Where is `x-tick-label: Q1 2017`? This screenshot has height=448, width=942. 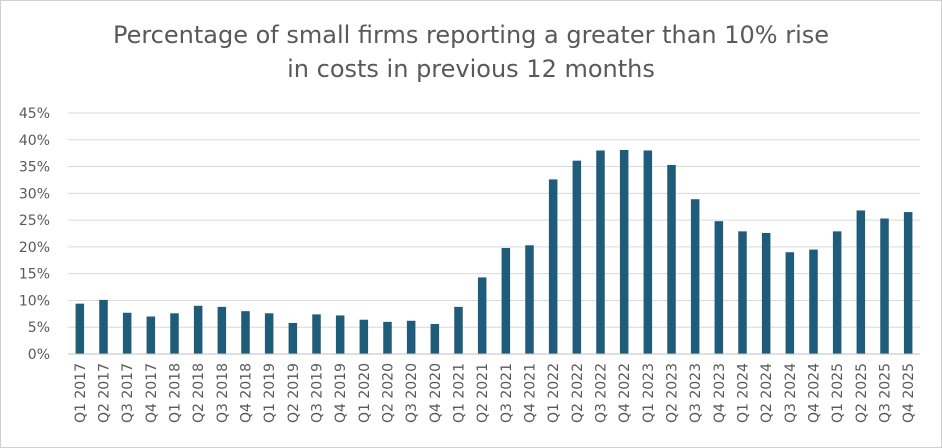
x-tick-label: Q1 2017 is located at coordinates (81, 393).